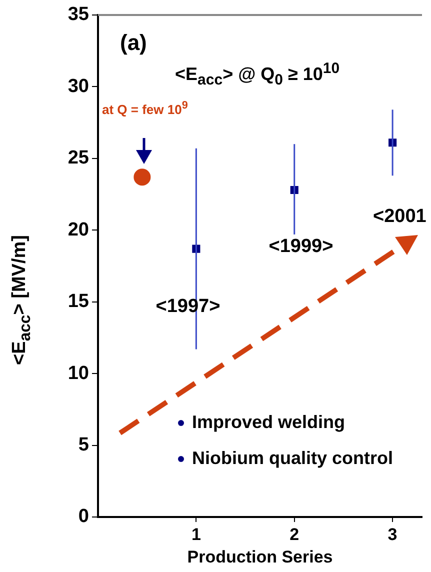  Describe the element at coordinates (79, 158) in the screenshot. I see `y-tick-label: 25` at that location.